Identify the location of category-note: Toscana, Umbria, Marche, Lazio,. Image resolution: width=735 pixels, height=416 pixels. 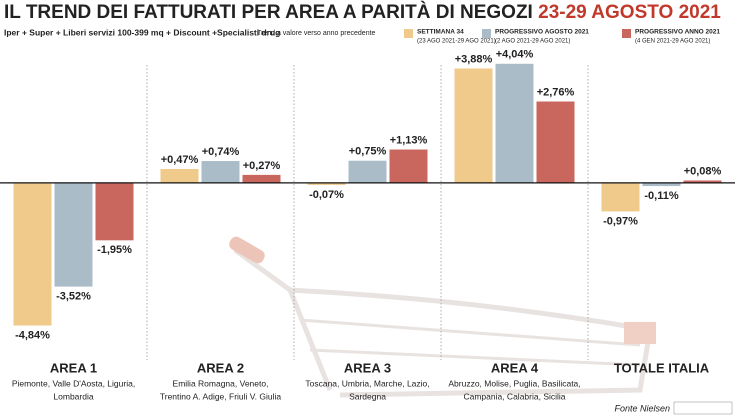
(367, 383).